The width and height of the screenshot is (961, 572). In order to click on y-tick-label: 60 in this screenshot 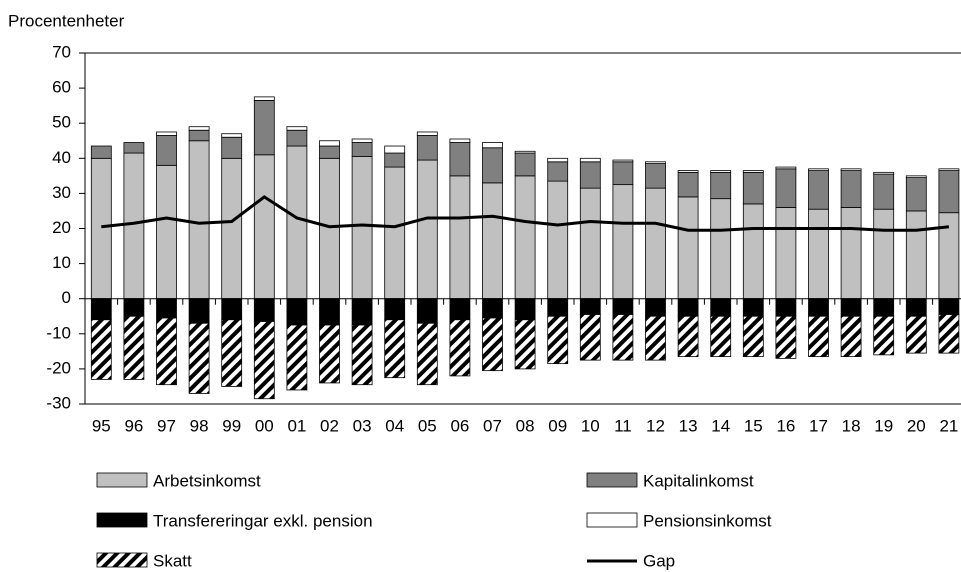, I will do `click(61, 87)`.